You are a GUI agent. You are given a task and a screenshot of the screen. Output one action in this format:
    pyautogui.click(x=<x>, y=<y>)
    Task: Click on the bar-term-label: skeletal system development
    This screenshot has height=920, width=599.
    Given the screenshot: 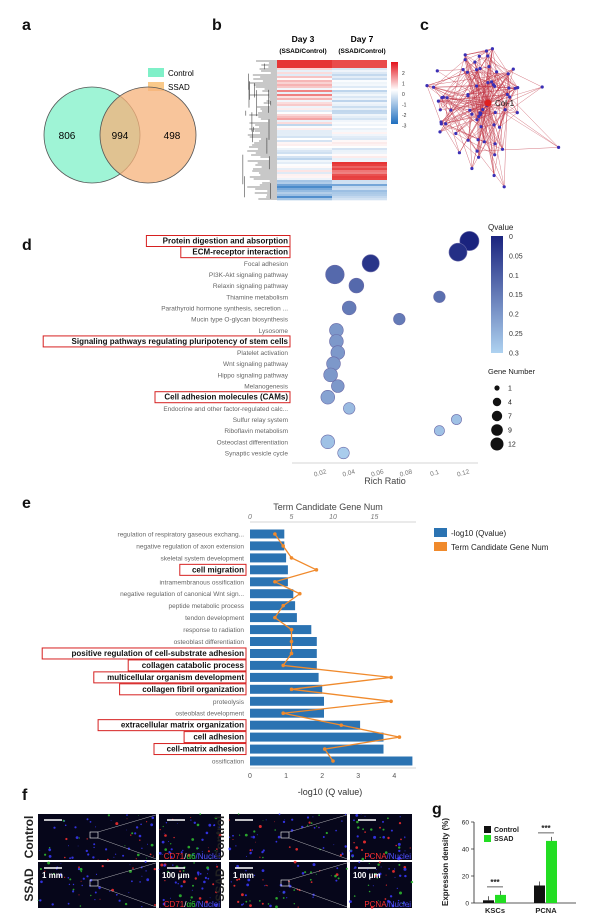 What is the action you would take?
    pyautogui.click(x=203, y=558)
    